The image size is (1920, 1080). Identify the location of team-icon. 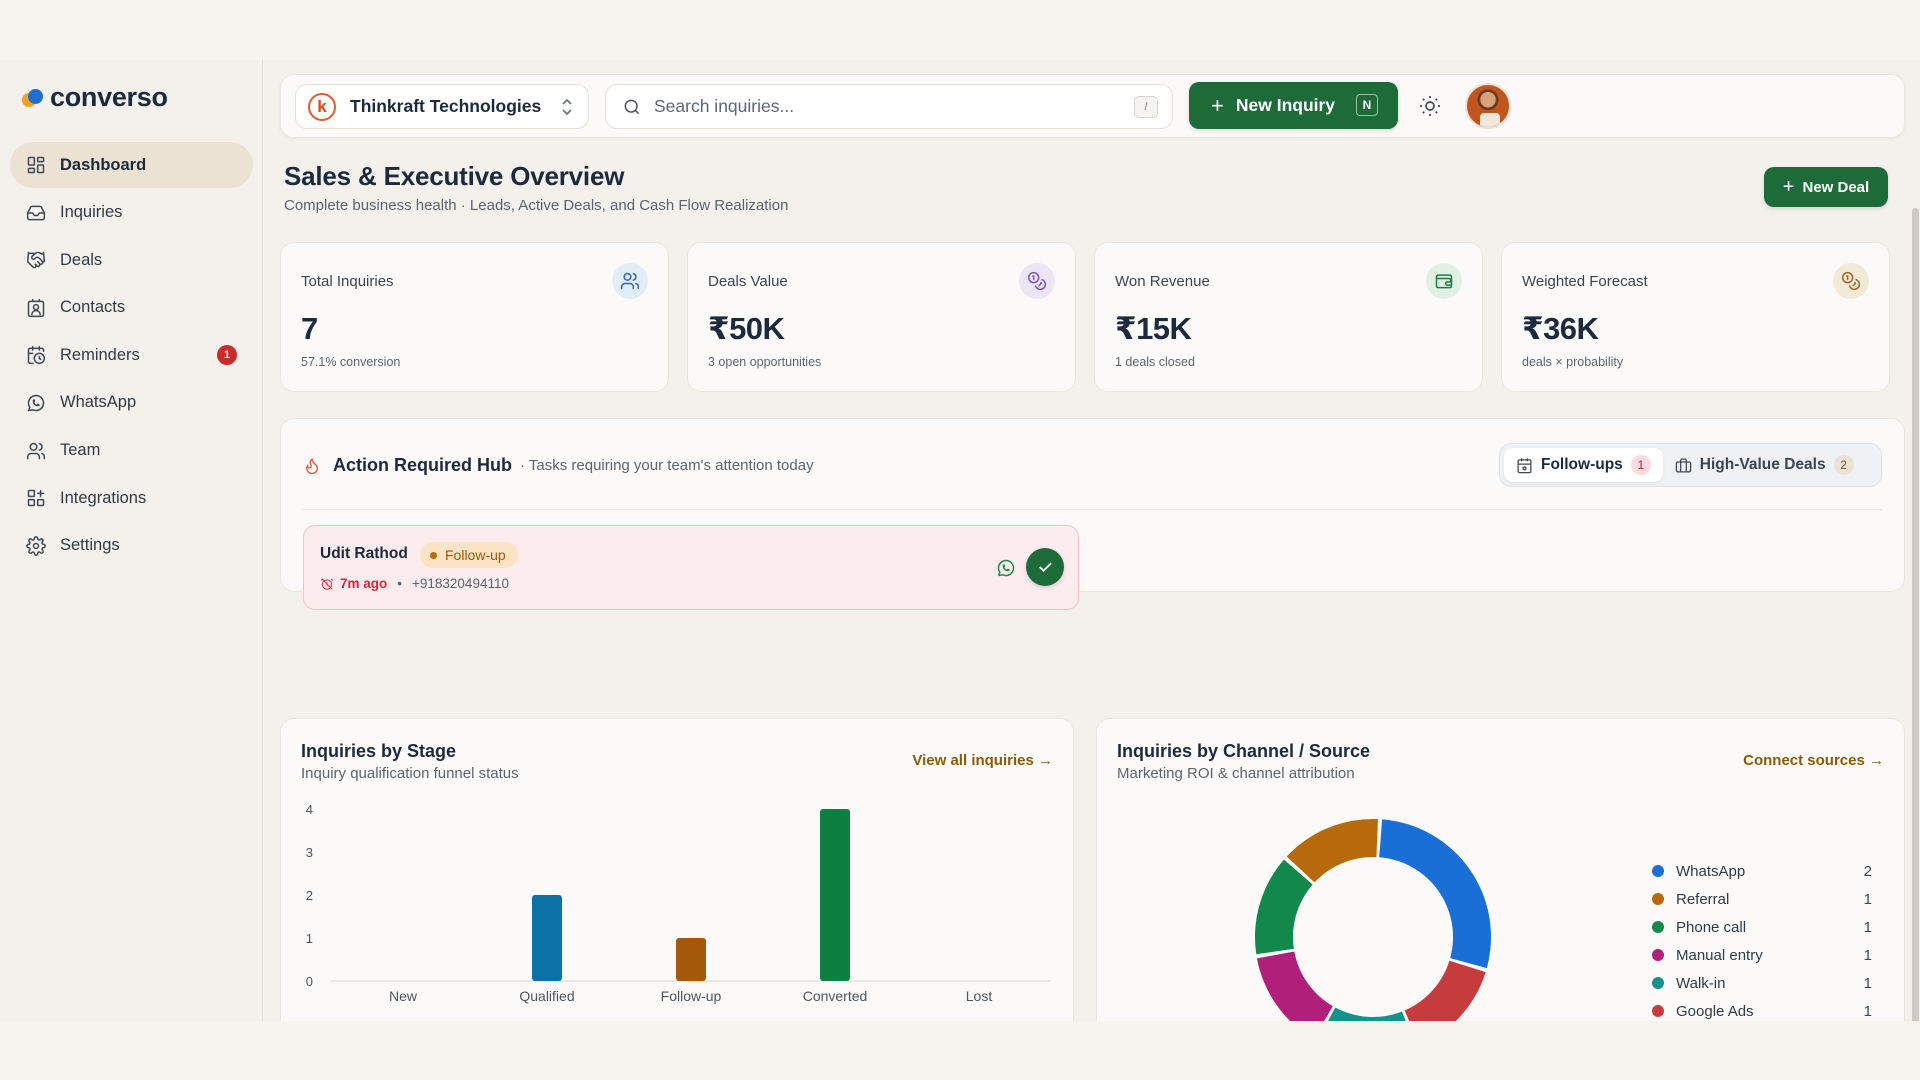
(36, 450).